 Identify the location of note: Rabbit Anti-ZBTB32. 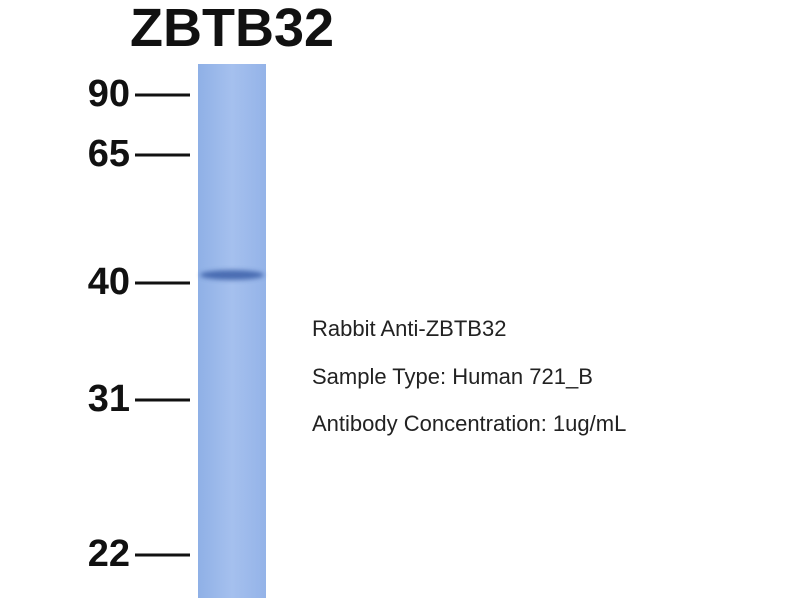
(409, 328).